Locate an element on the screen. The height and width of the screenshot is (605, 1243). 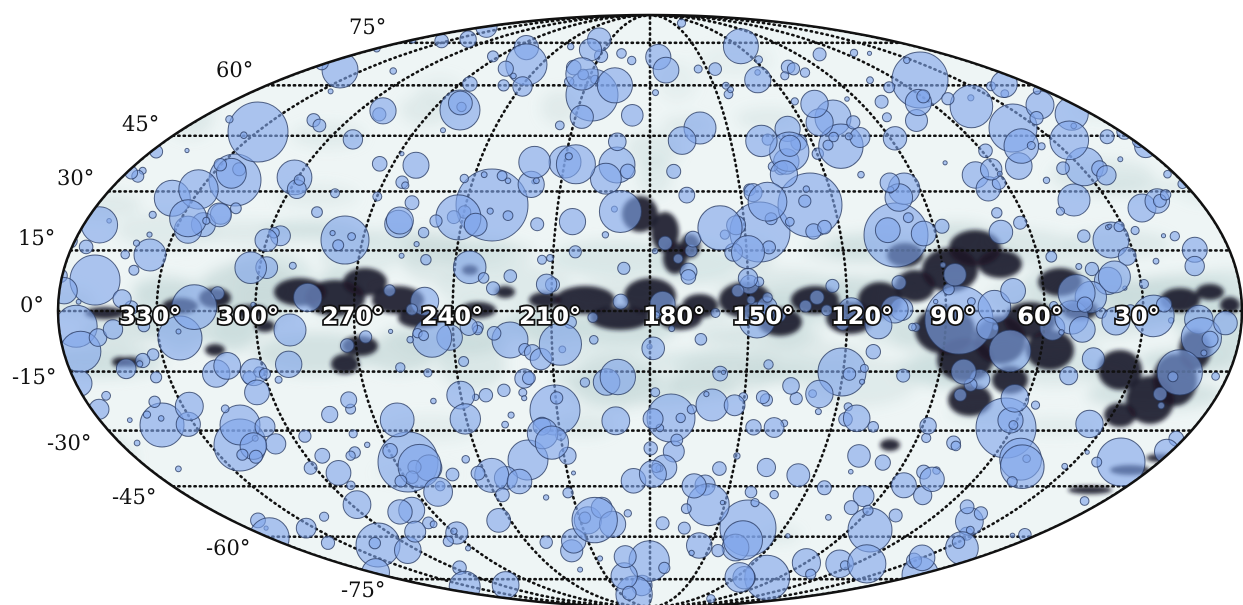
lon-label-270: 270° is located at coordinates (353, 316).